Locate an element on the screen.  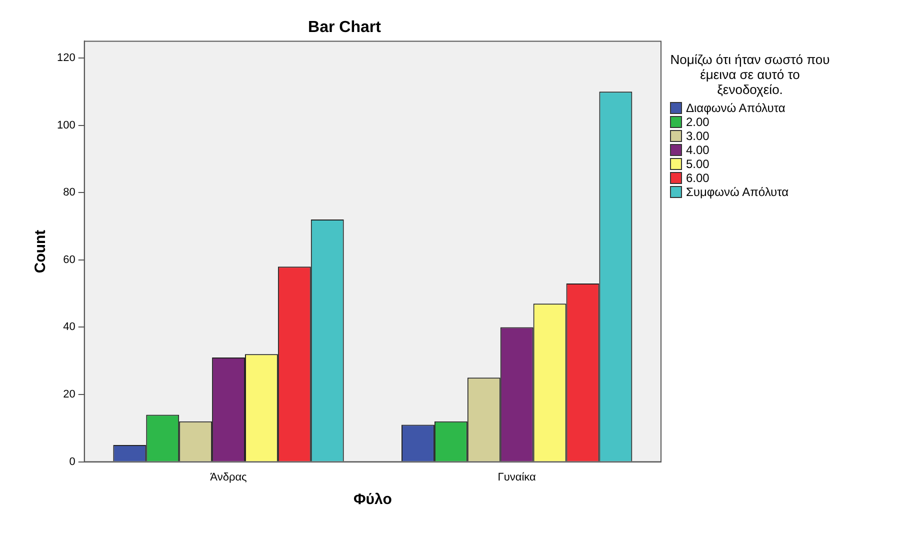
y-tick-label: 120 is located at coordinates (66, 58).